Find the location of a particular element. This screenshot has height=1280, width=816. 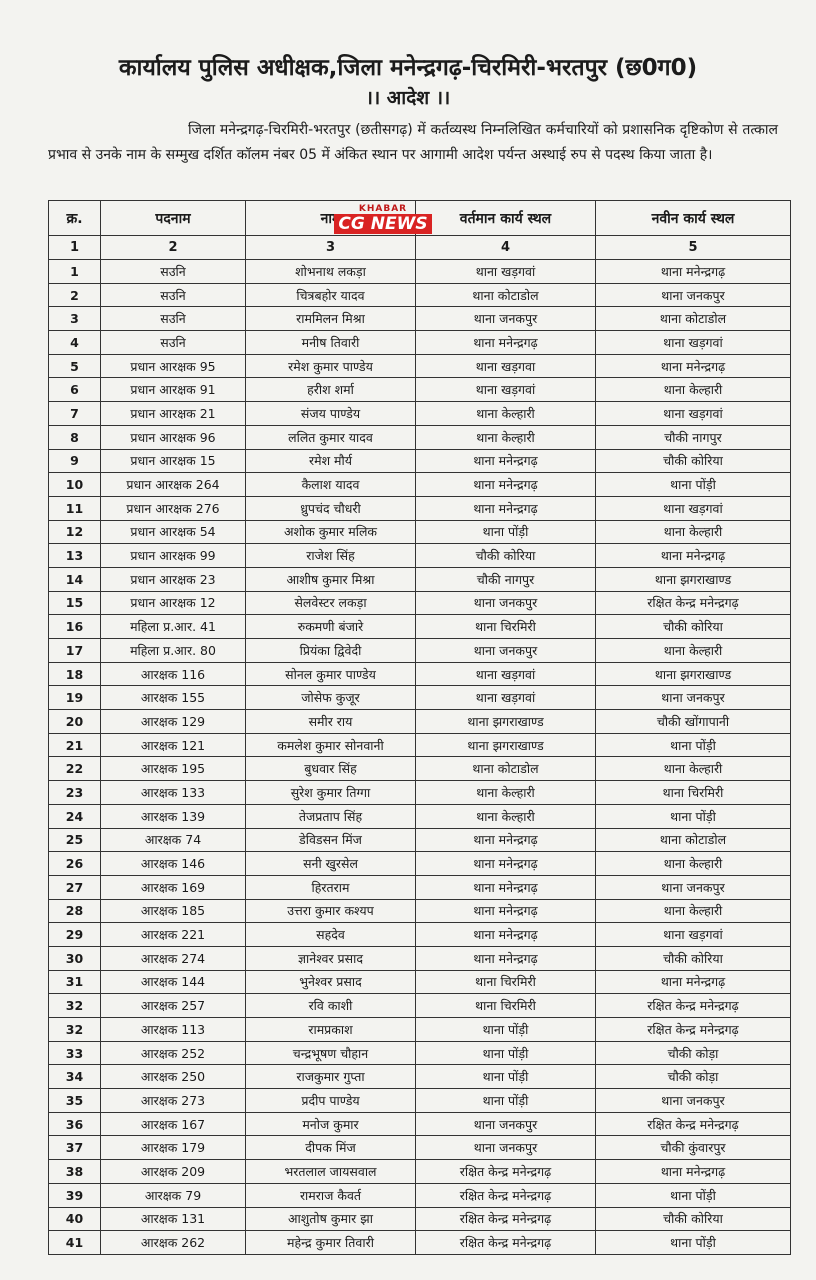

serial: 36 is located at coordinates (74, 1124).